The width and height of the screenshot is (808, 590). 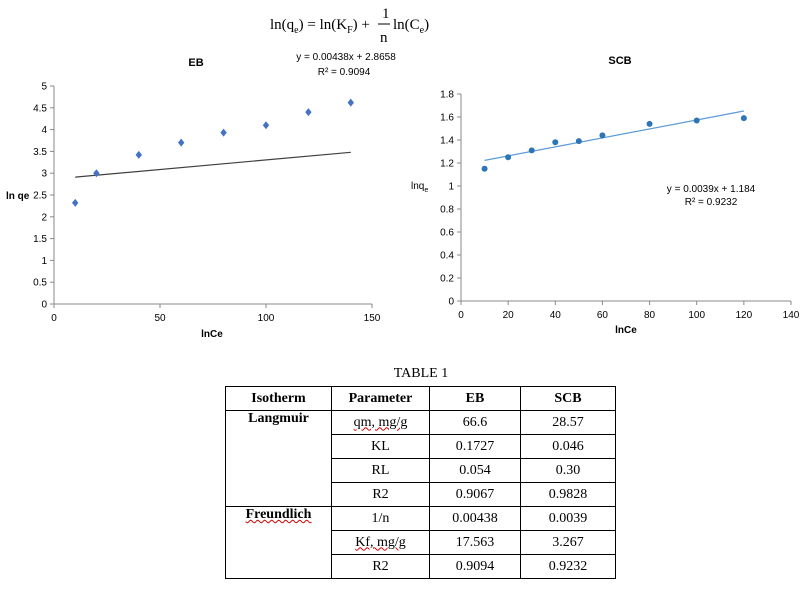 I want to click on eb-cell: 0.054, so click(x=475, y=470).